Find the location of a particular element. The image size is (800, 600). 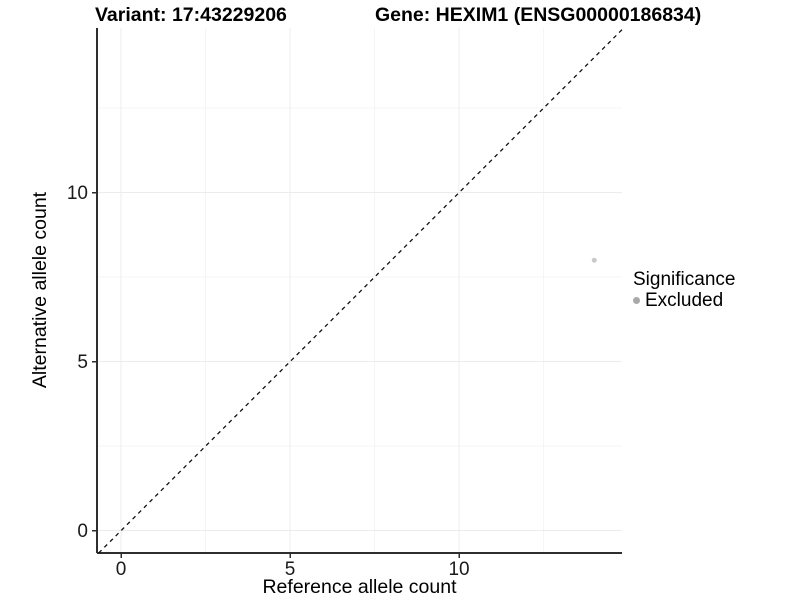

x-axis-title: Reference allele count is located at coordinates (359, 587).